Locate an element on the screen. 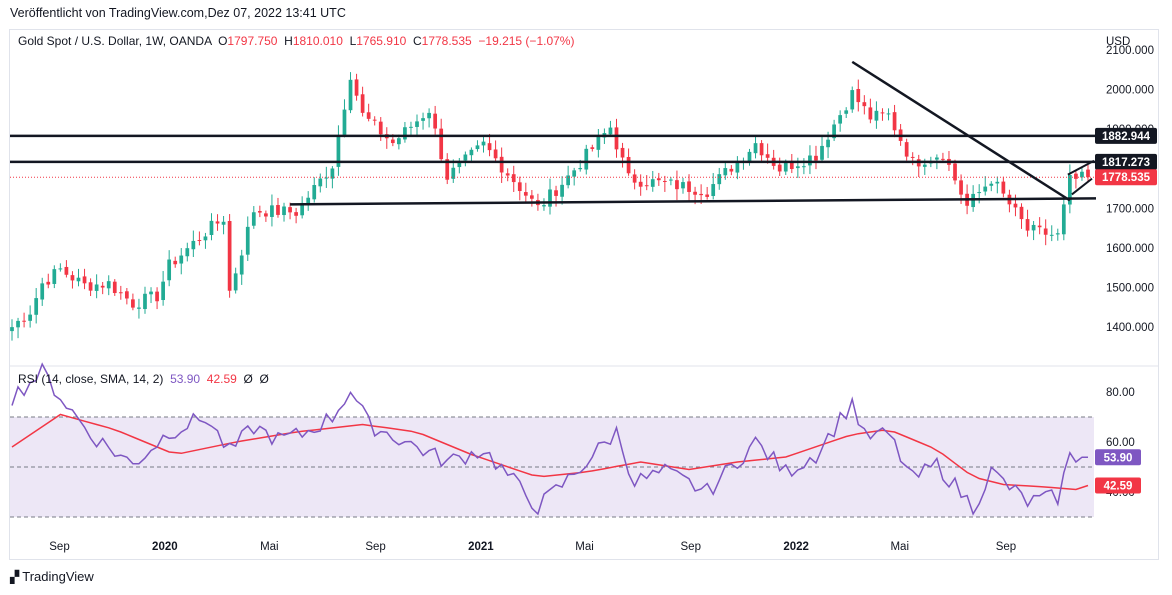 The height and width of the screenshot is (595, 1172). tradingview-logo: ▞ TradingView is located at coordinates (52, 576).